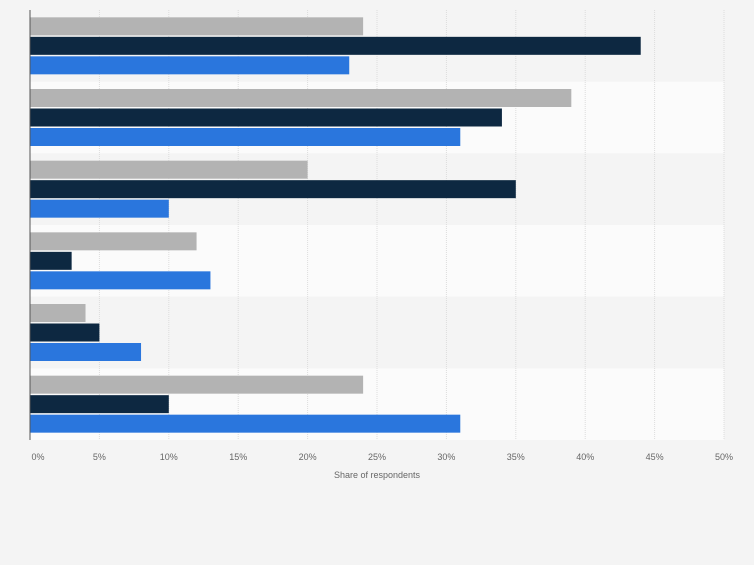 The height and width of the screenshot is (565, 754). Describe the element at coordinates (585, 457) in the screenshot. I see `x-tick-label: 40%` at that location.